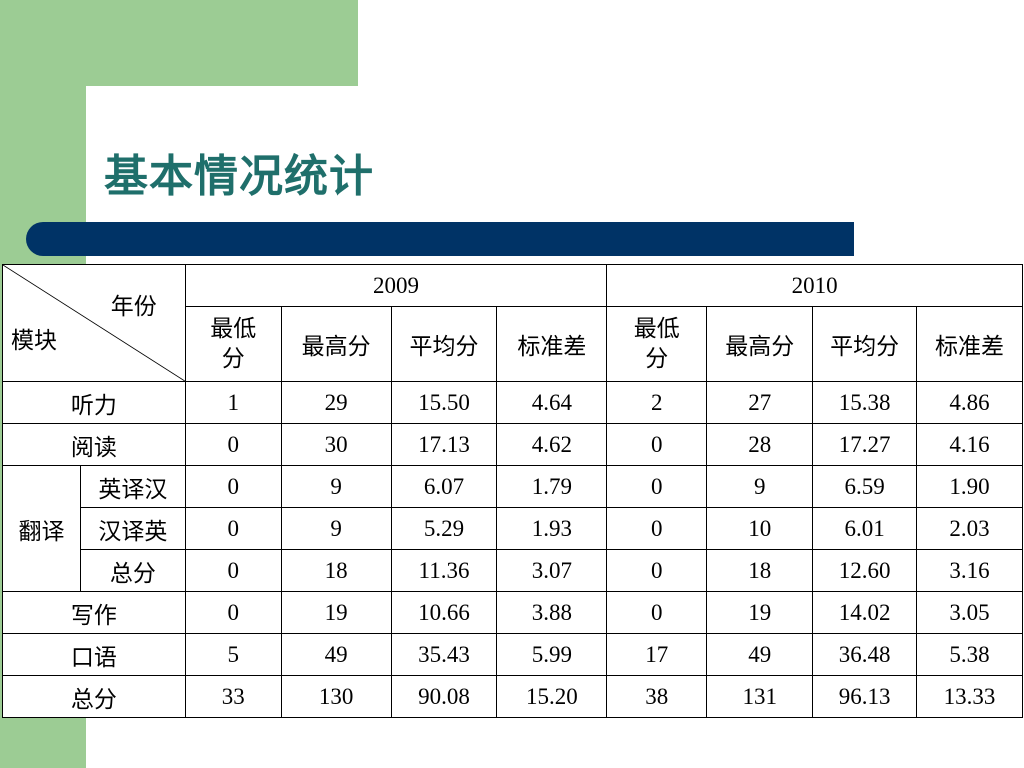  I want to click on diagonal-line, so click(94, 323).